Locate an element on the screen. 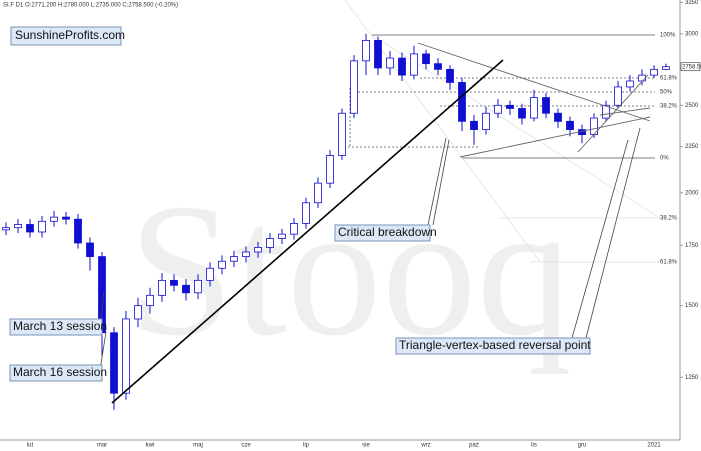 The image size is (701, 451). fib-label: 100% is located at coordinates (668, 36).